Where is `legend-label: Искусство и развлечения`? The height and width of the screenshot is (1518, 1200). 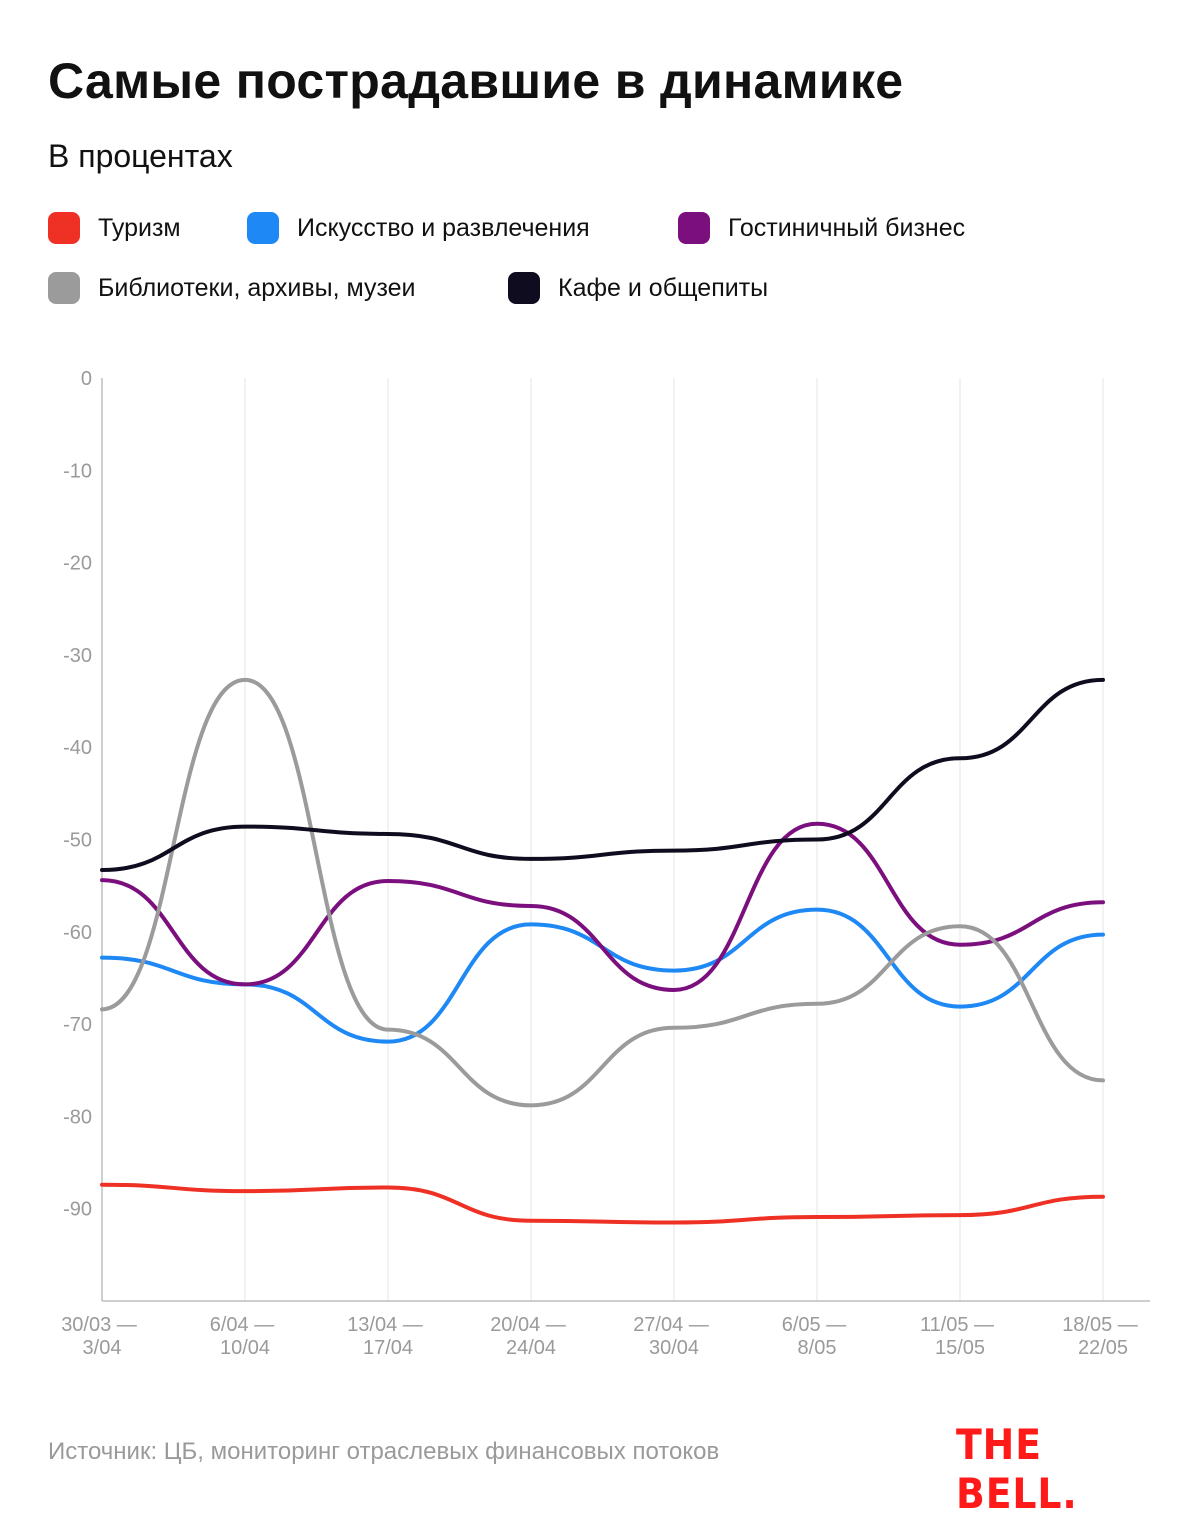 legend-label: Искусство и развлечения is located at coordinates (443, 227).